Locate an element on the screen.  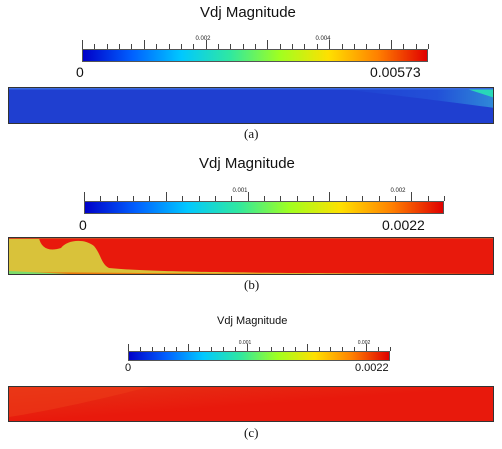
colorbar-max-label: 0.00573 is located at coordinates (395, 72).